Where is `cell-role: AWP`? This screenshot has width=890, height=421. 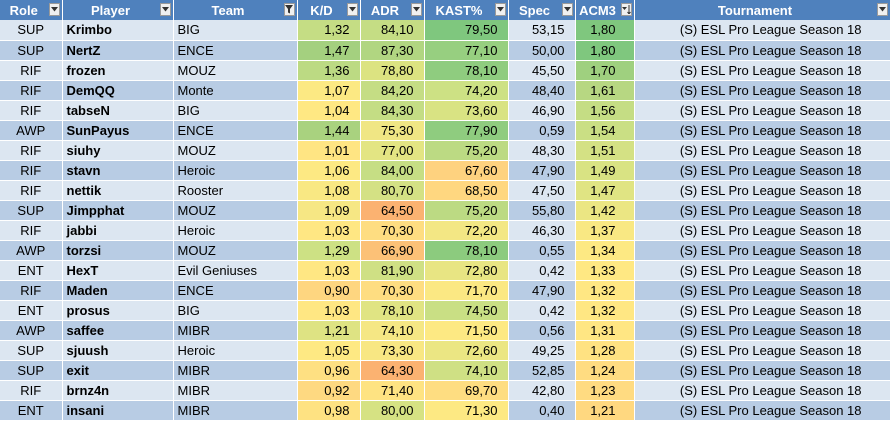 cell-role: AWP is located at coordinates (31, 130).